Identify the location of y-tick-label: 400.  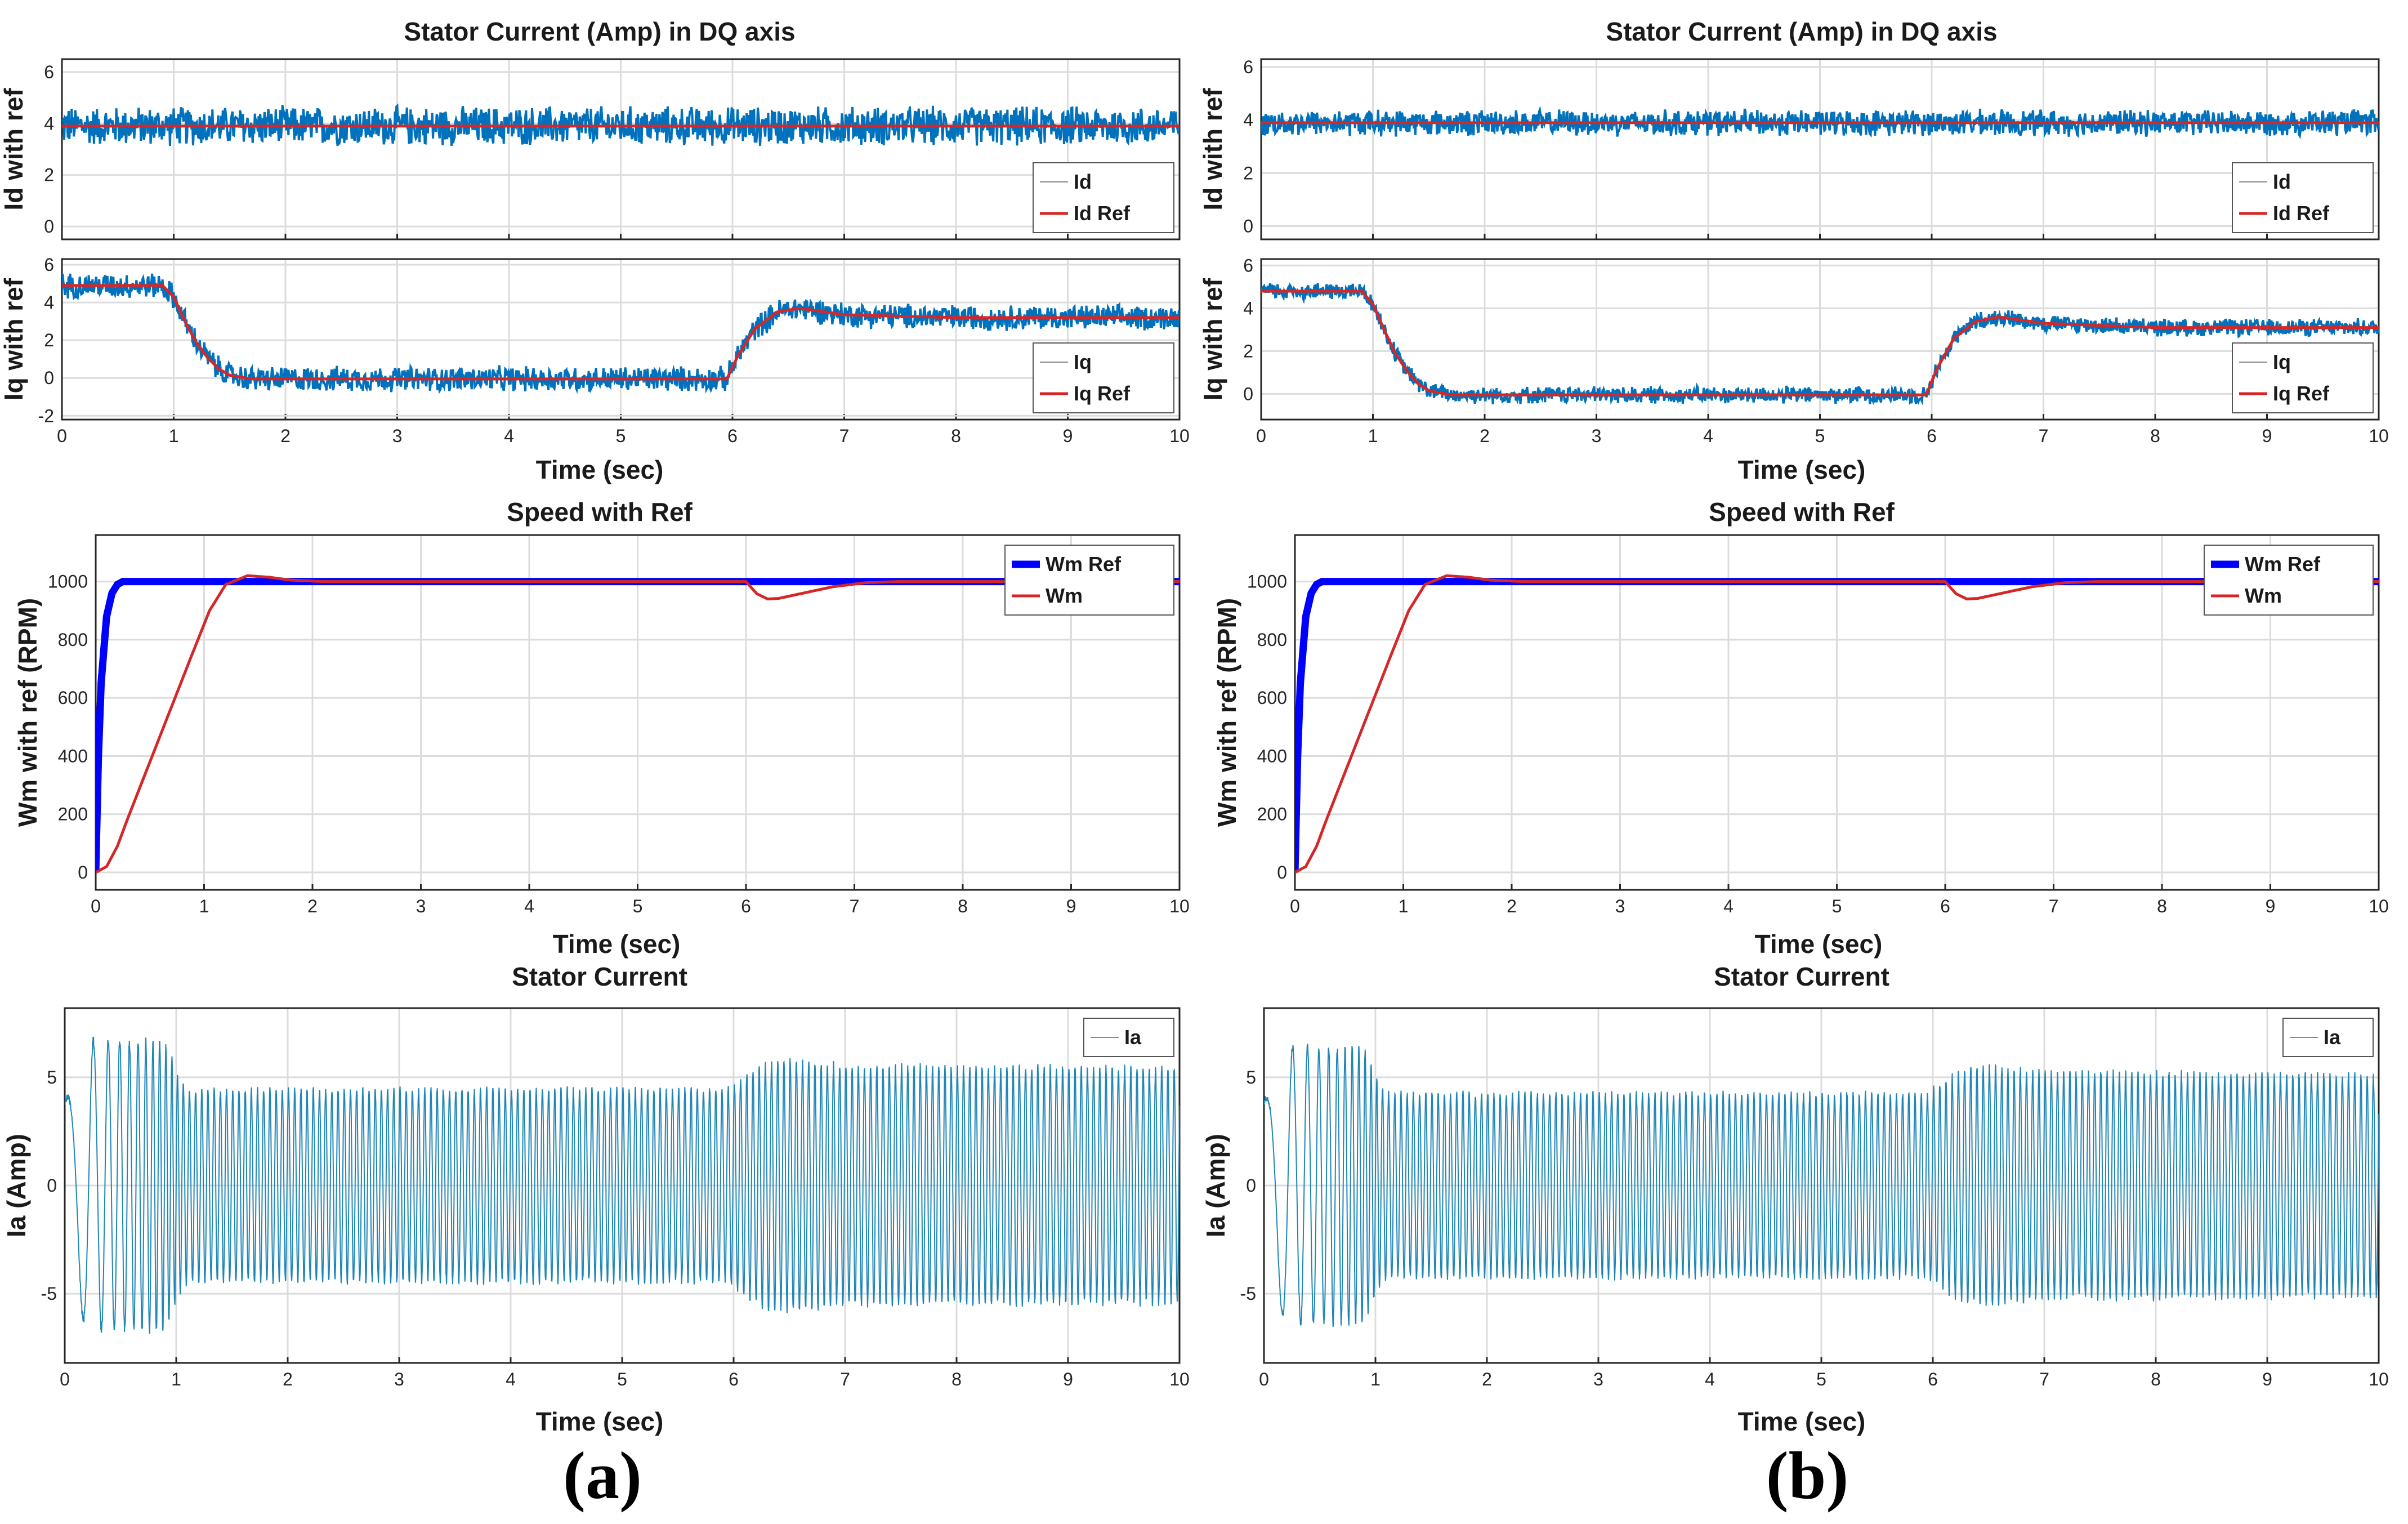
(73, 756).